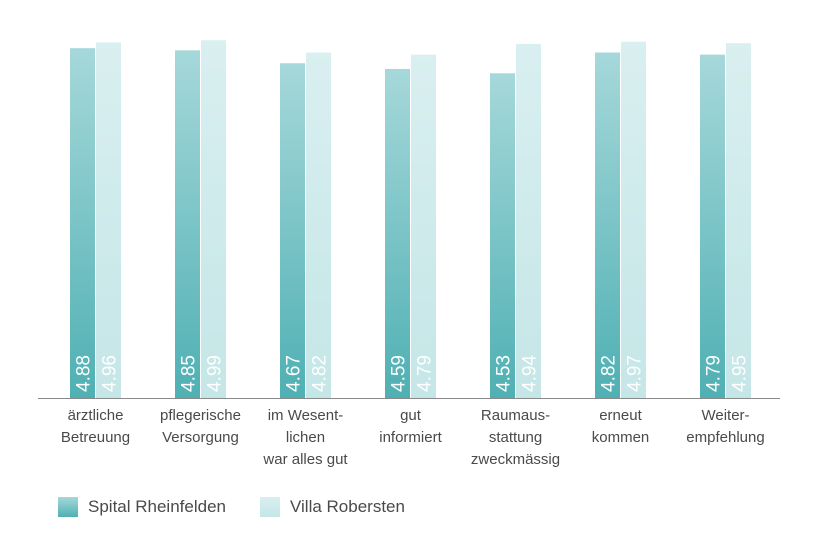 This screenshot has width=820, height=560. Describe the element at coordinates (502, 236) in the screenshot. I see `bar-spital-rheinfelden-cat5` at that location.